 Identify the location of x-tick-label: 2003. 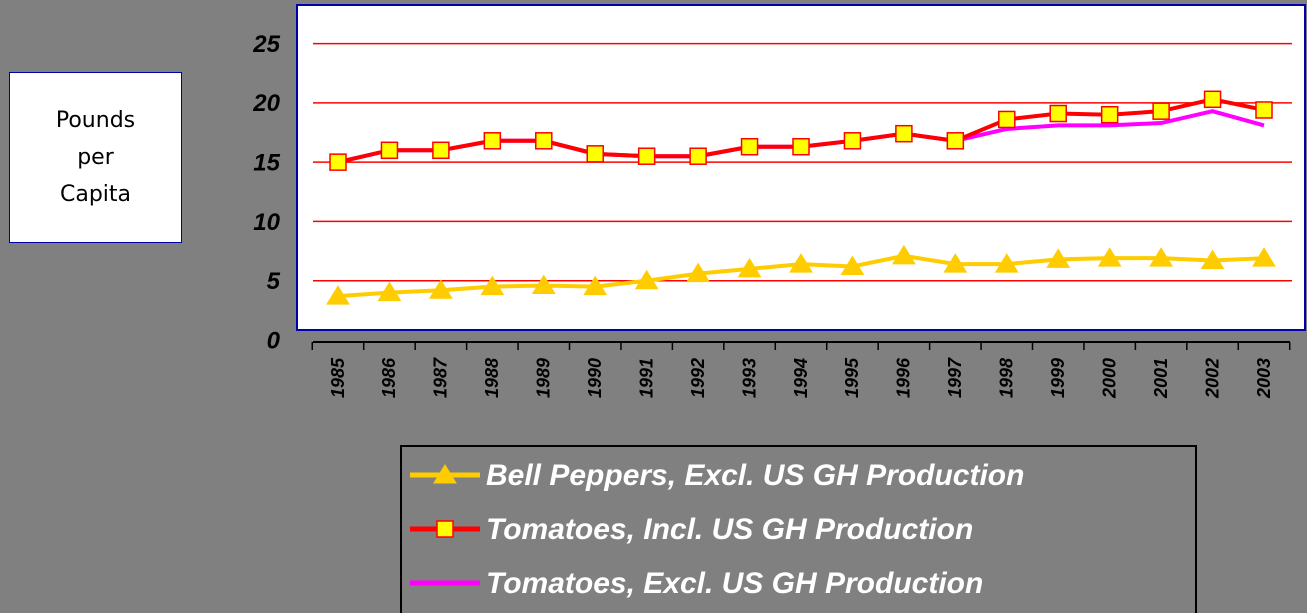
(1264, 378).